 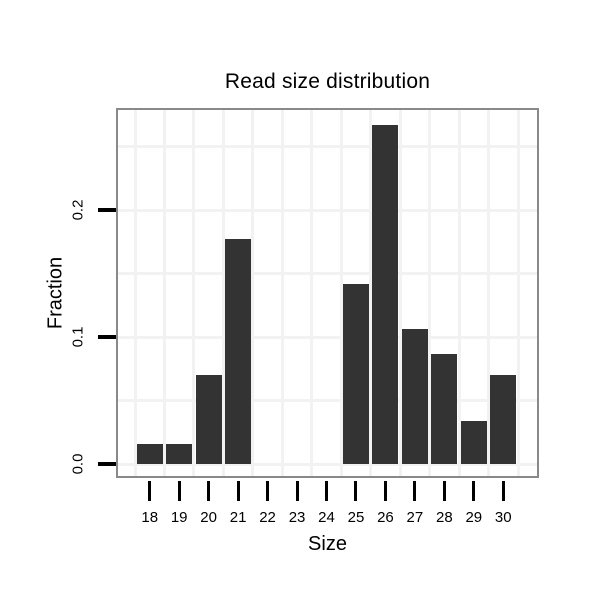 I want to click on x-tick-label-18: 18, so click(x=150, y=517).